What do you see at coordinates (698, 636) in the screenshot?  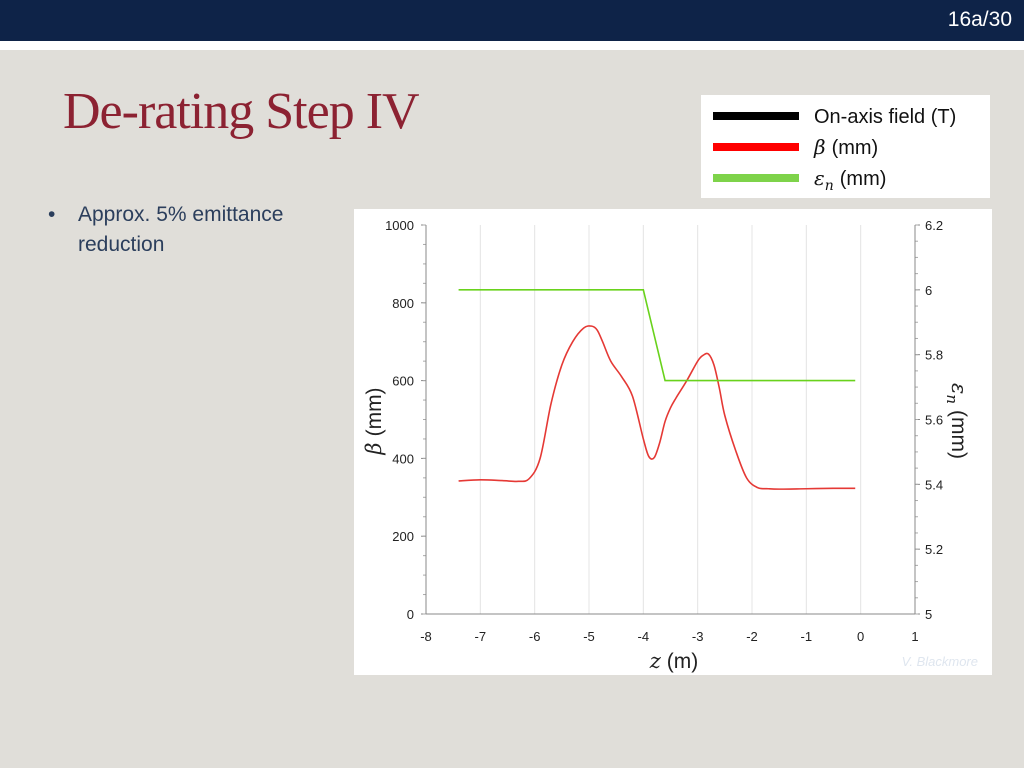 I see `x-tick-label: -3` at bounding box center [698, 636].